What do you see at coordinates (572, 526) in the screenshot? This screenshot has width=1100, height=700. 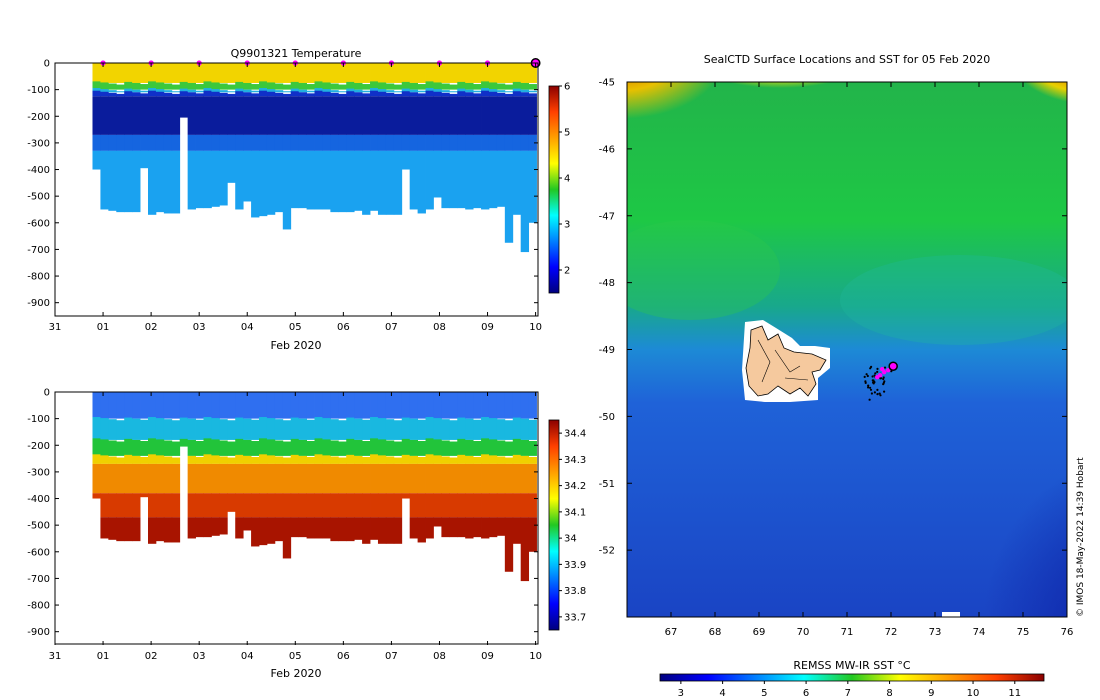 I see `salinity-colorbar-ticks: 33.7 33.8 33.9 34 34.1 34.2 34.3 34.4` at bounding box center [572, 526].